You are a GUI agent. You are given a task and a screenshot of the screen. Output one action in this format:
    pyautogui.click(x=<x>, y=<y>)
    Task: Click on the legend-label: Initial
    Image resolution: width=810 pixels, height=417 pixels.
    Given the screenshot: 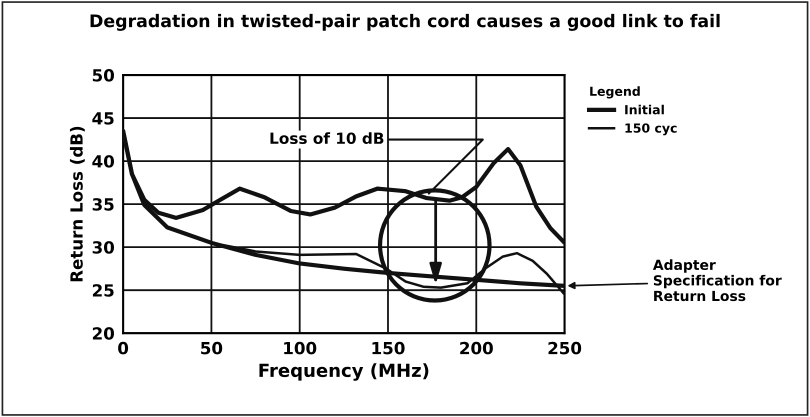 What is the action you would take?
    pyautogui.click(x=644, y=109)
    